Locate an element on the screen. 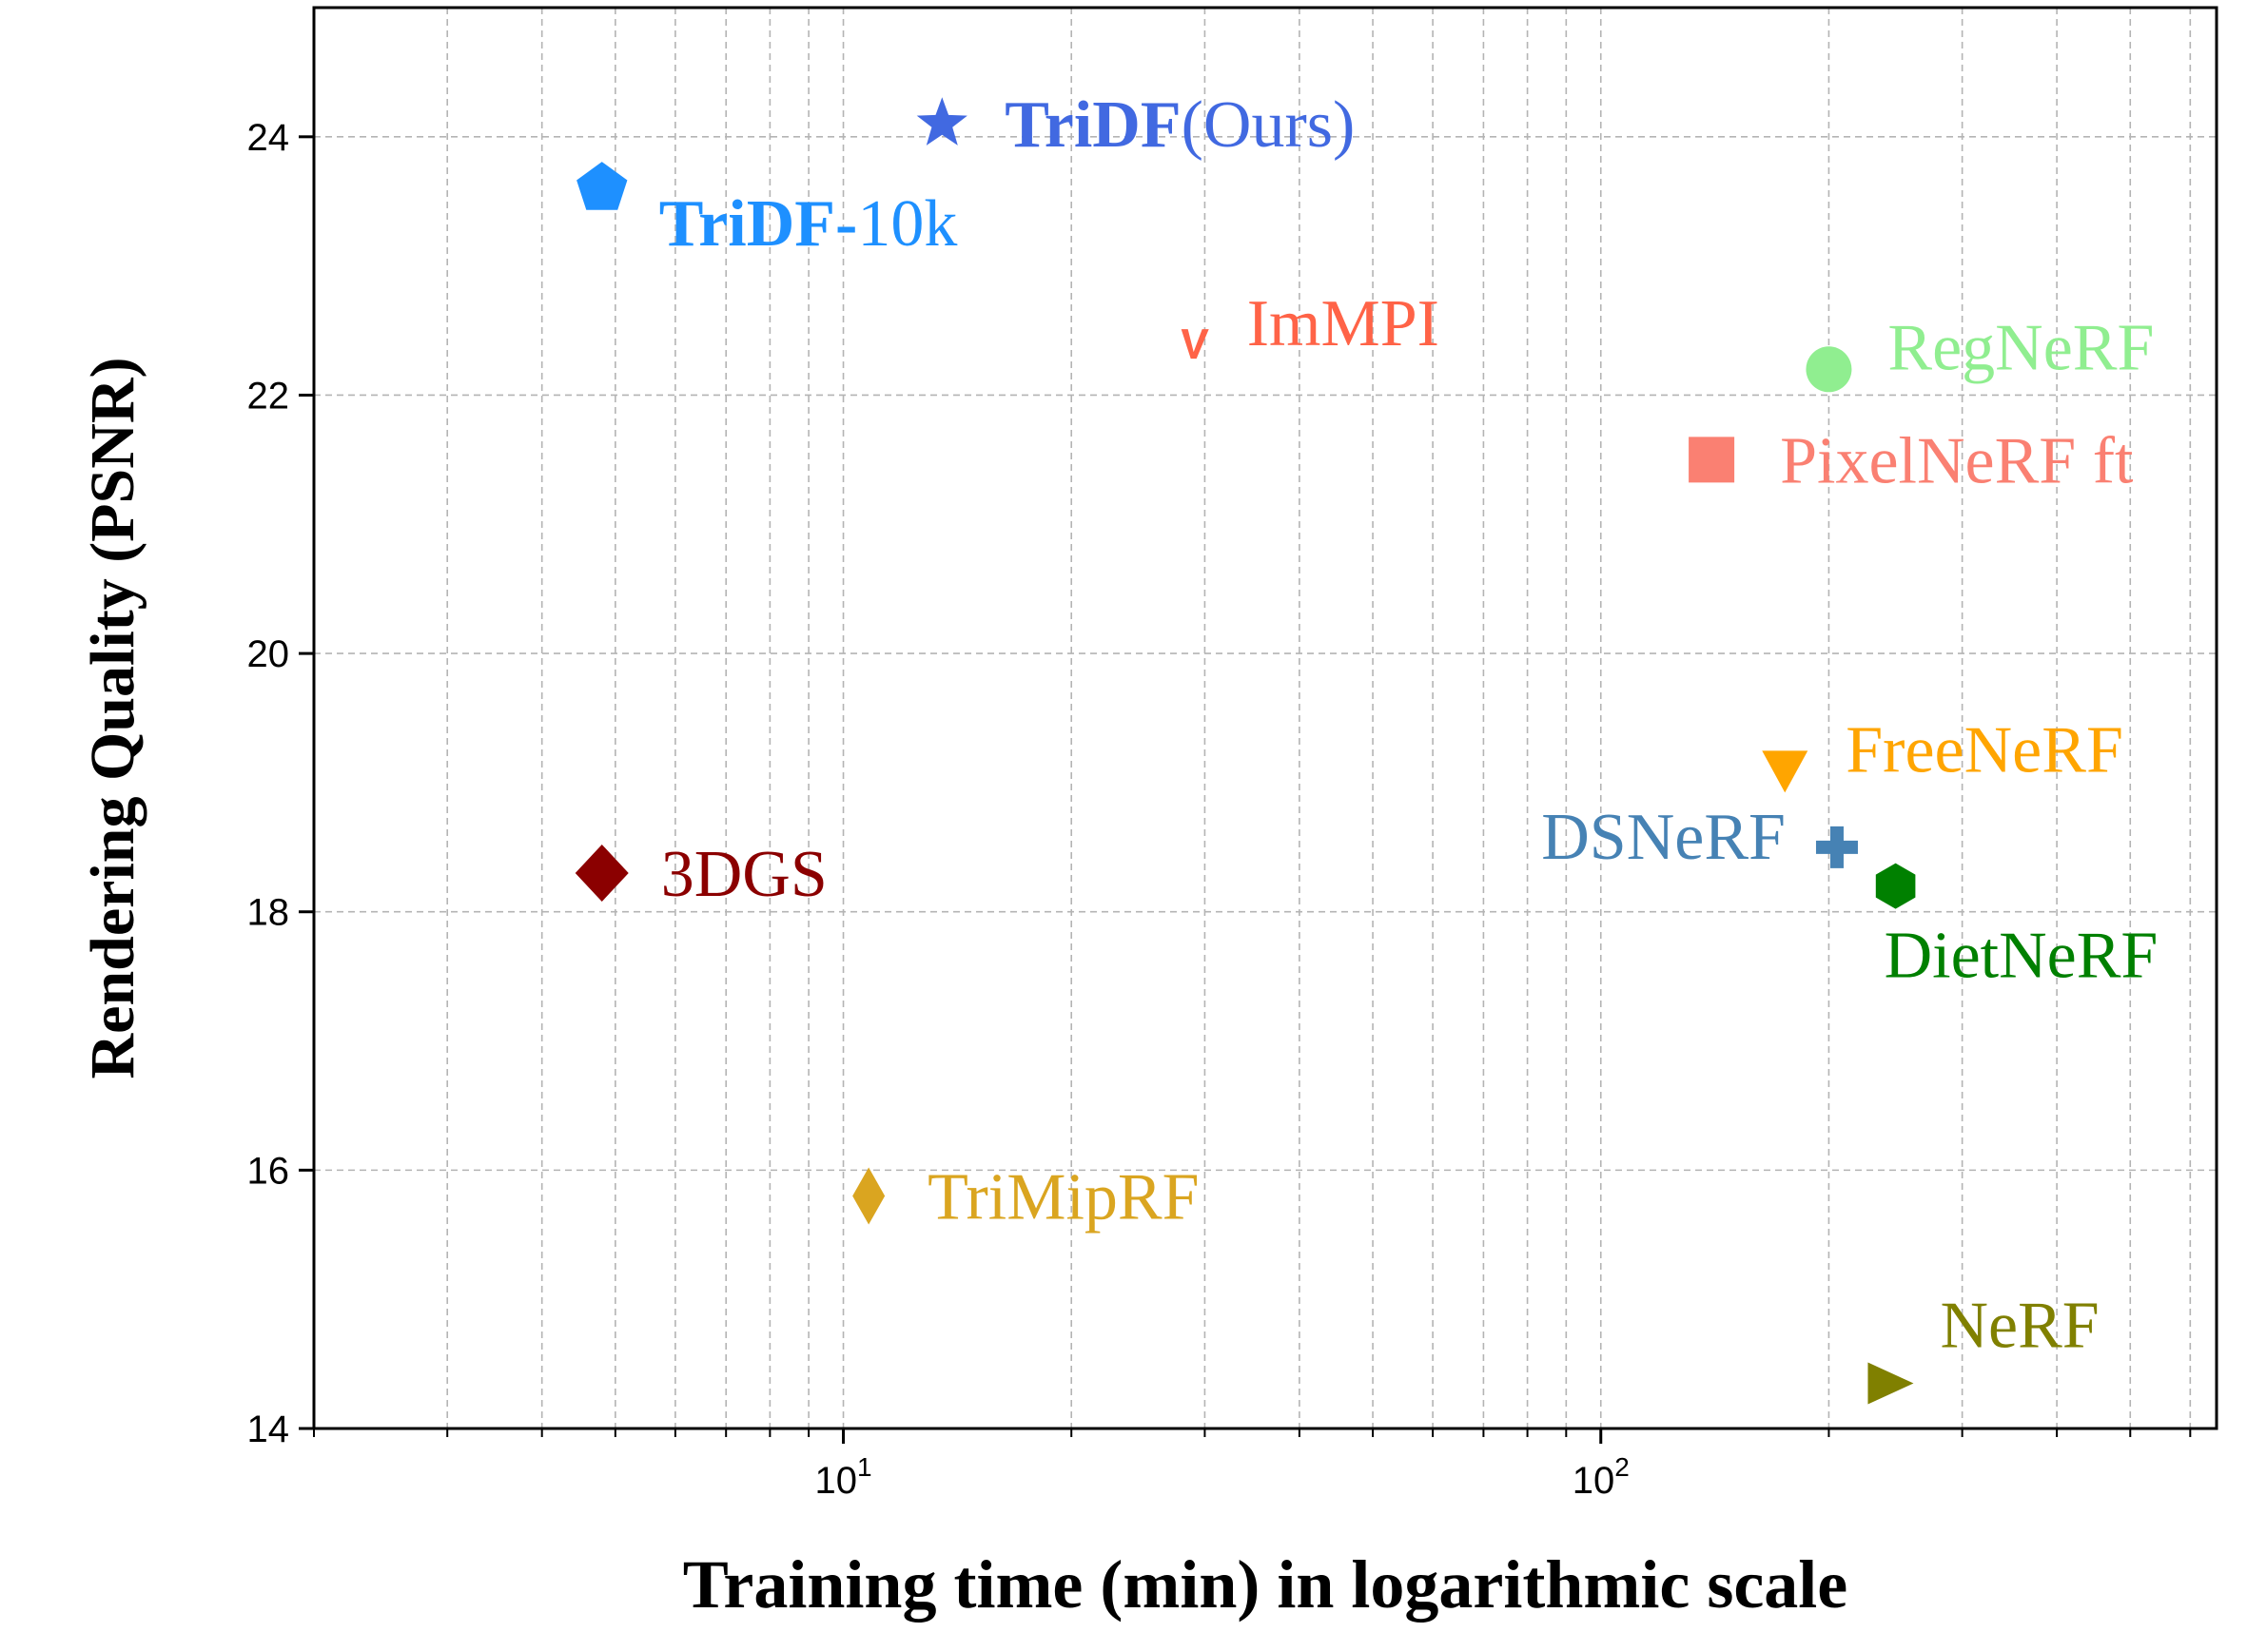 This screenshot has width=2247, height=1652. y-tick-label: 18 is located at coordinates (268, 913).